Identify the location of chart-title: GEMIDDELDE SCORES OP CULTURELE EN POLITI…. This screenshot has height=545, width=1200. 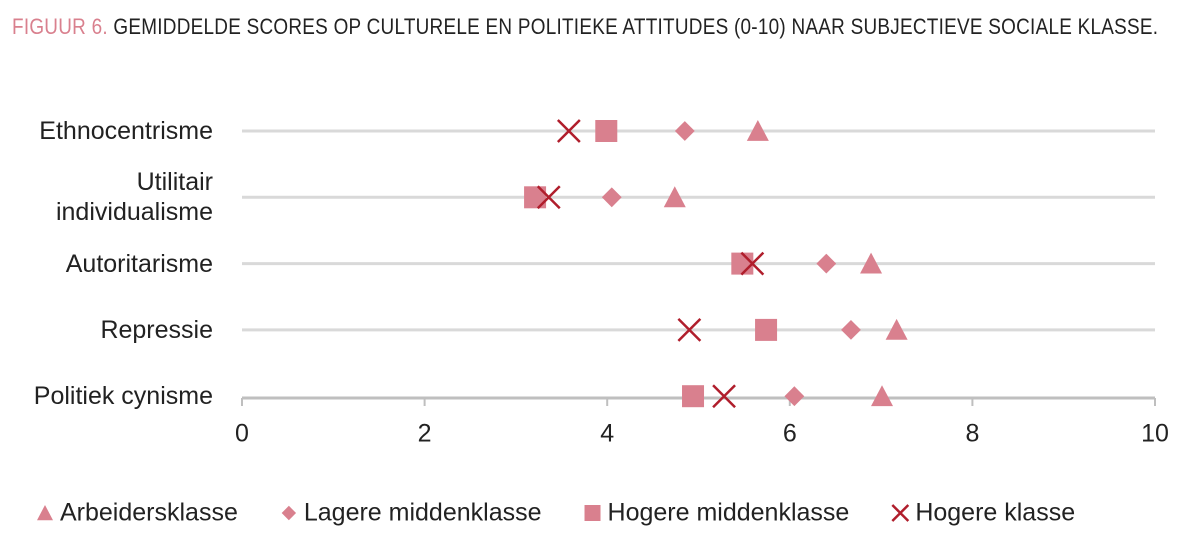
(636, 26).